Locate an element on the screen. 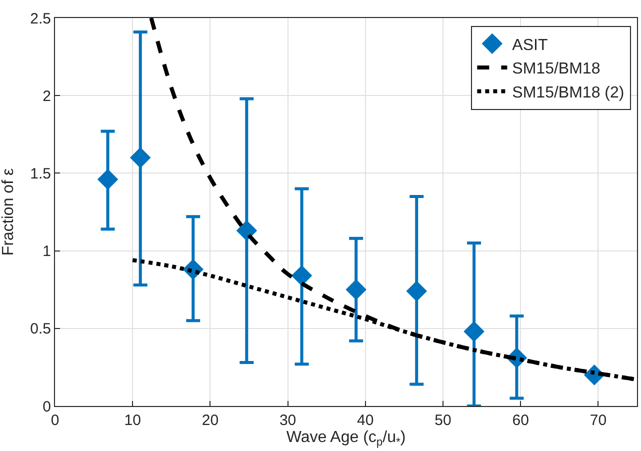 This screenshot has height=451, width=641. x-tick-label: 40 is located at coordinates (365, 420).